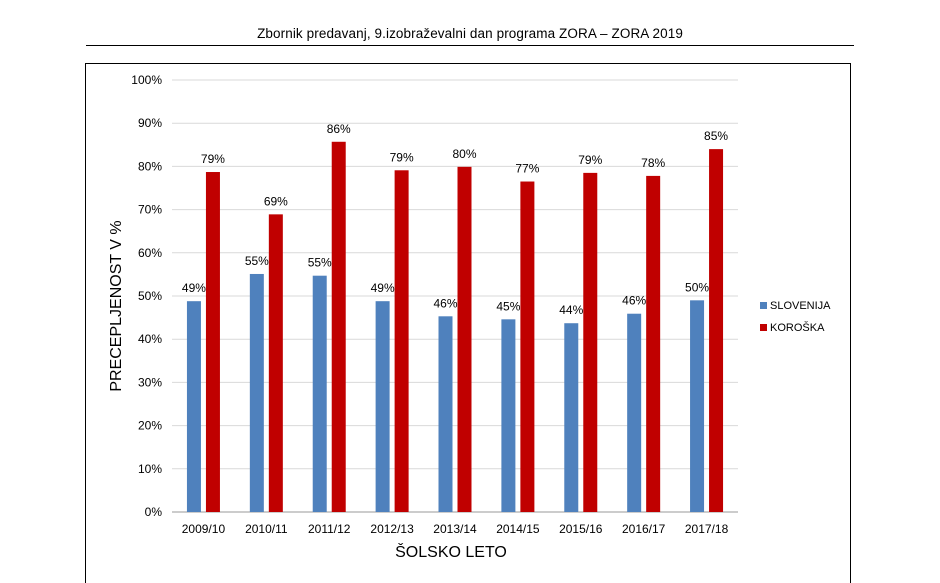  Describe the element at coordinates (276, 201) in the screenshot. I see `data-label: 69%` at that location.